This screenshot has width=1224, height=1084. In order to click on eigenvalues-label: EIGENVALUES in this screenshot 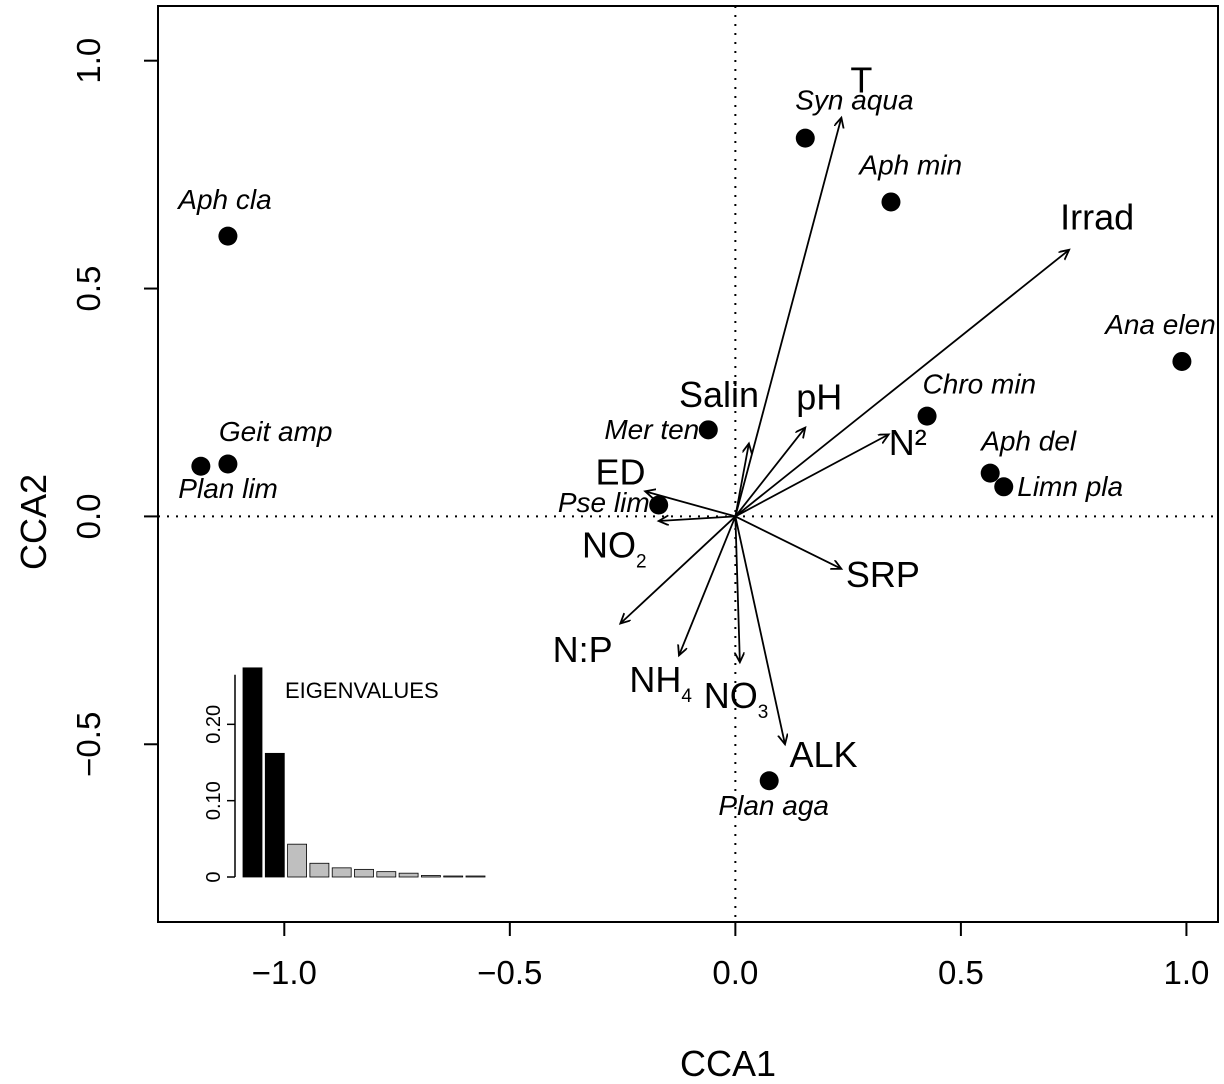, I will do `click(362, 690)`.